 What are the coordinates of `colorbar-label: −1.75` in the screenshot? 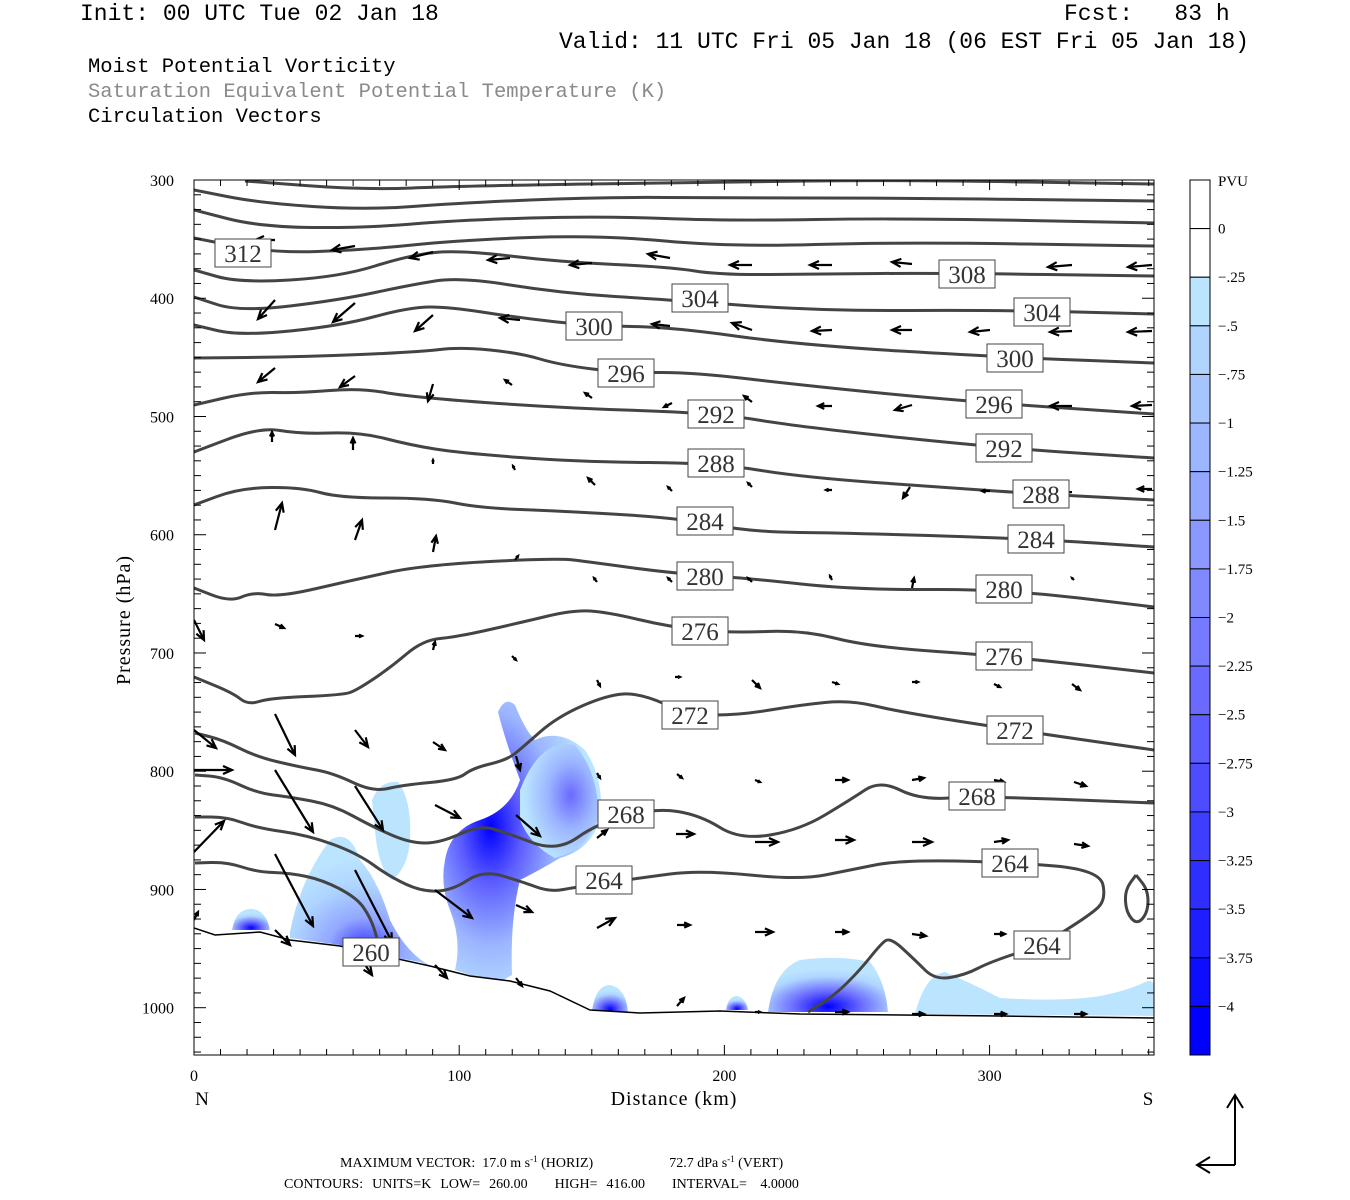 It's located at (1235, 570).